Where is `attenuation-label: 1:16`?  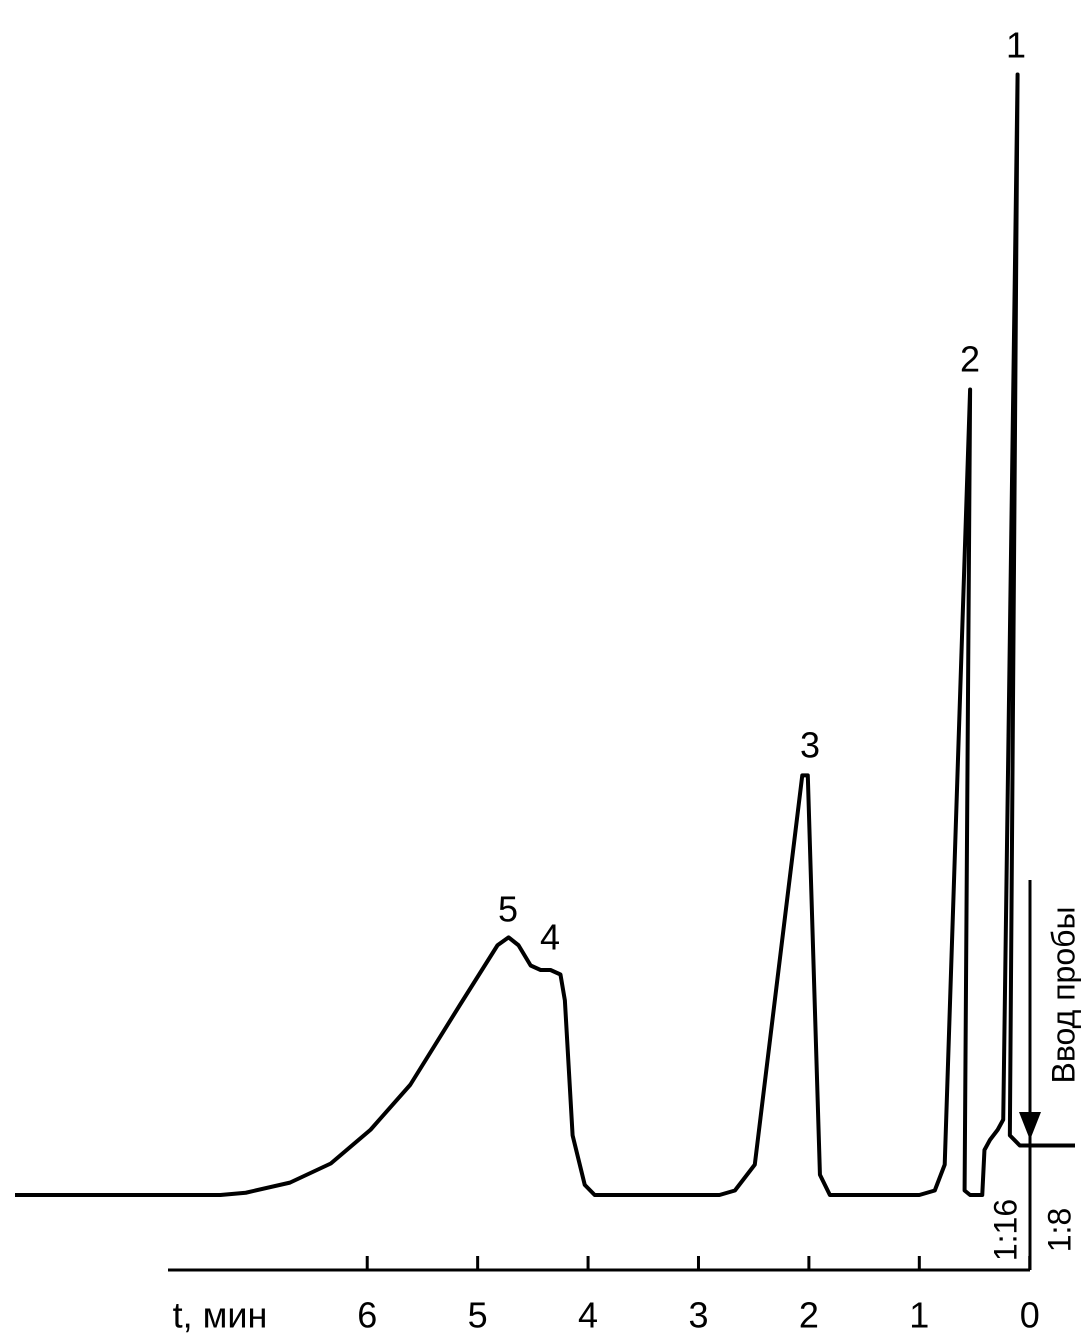 attenuation-label: 1:16 is located at coordinates (1005, 1230).